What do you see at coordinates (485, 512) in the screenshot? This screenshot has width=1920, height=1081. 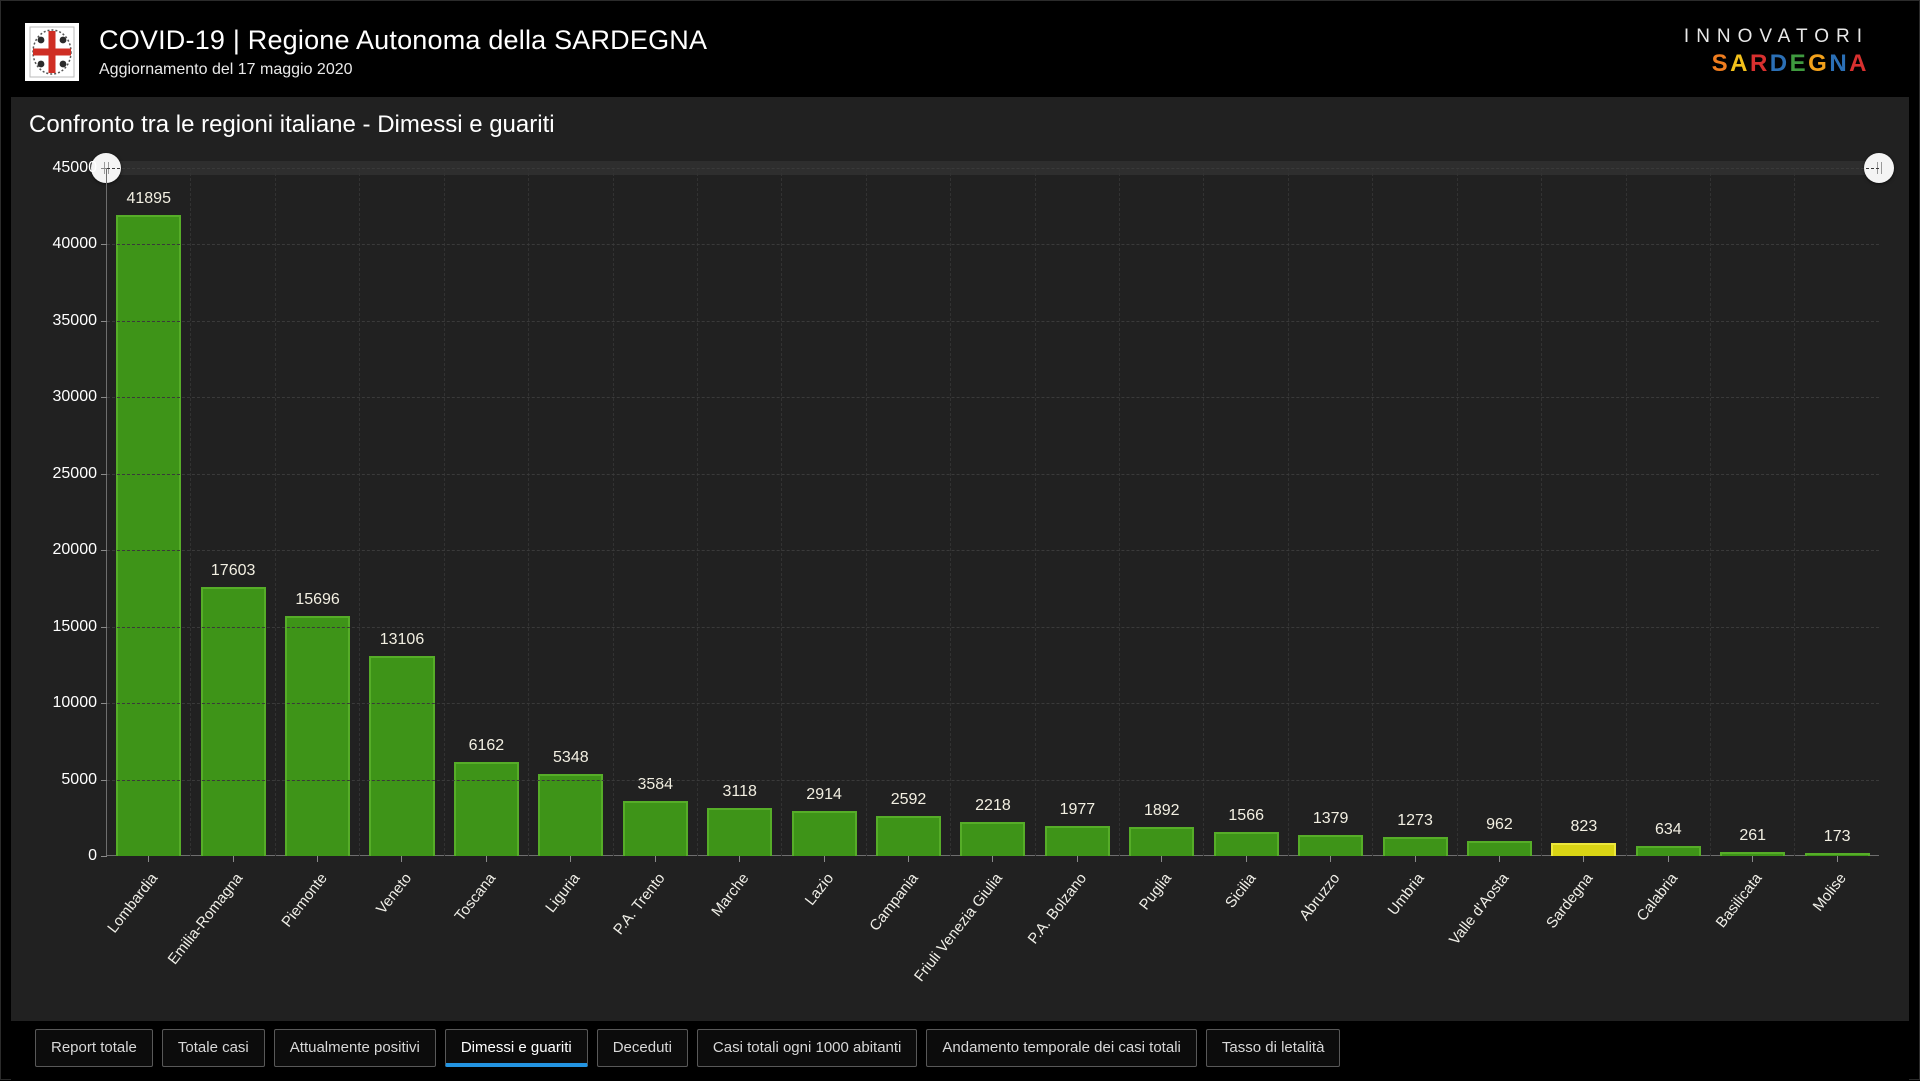 I see `bar-slot-toscana: 6162` at bounding box center [485, 512].